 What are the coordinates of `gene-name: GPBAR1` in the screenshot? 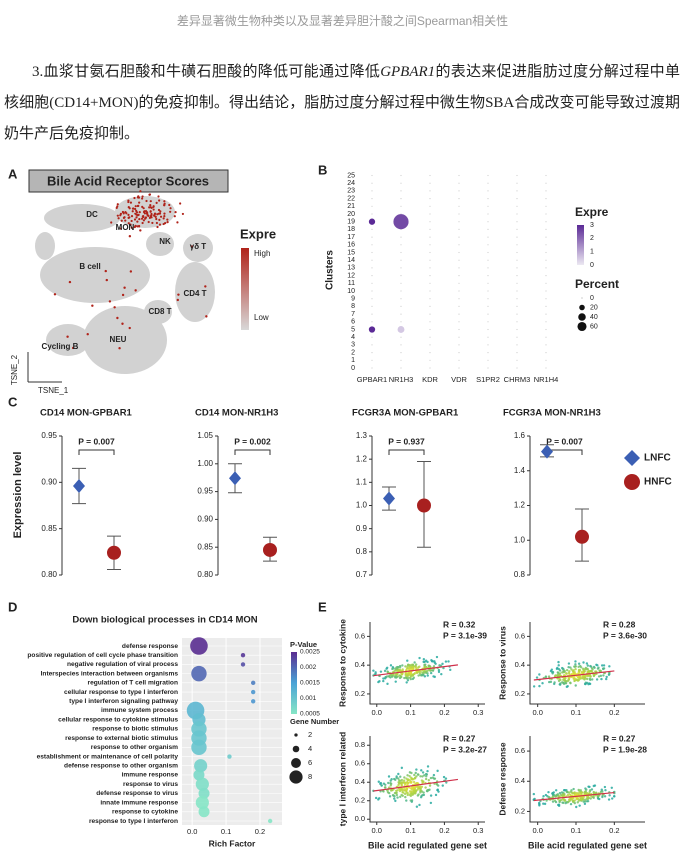 It's located at (408, 72).